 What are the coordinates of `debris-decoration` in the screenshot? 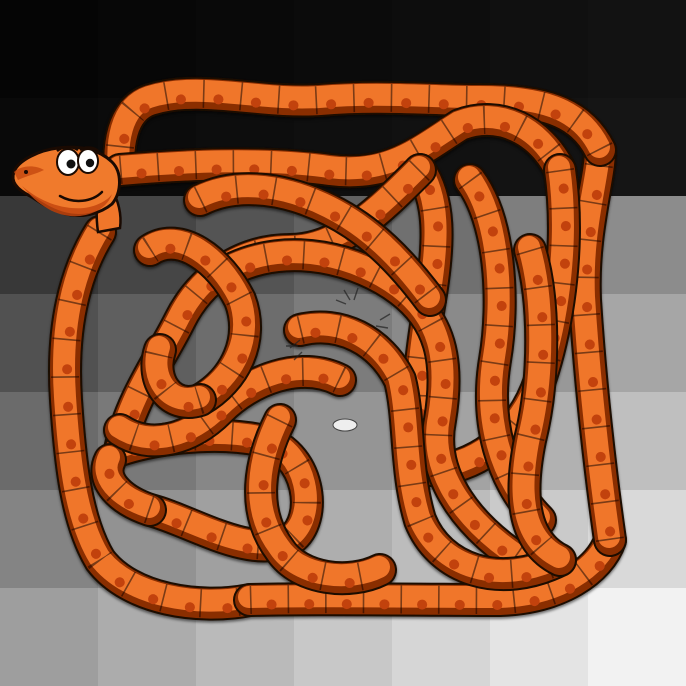 It's located at (338, 324).